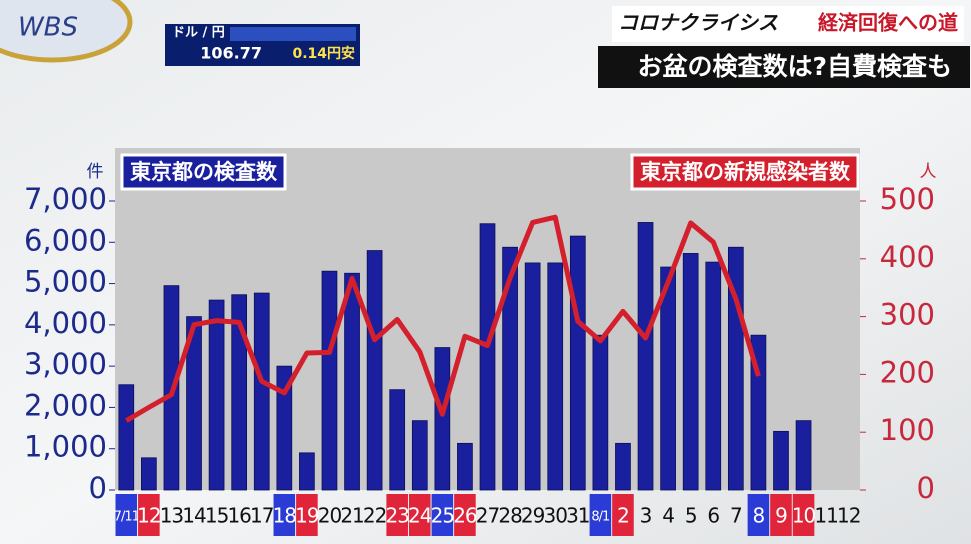  I want to click on legend-item: 東京都の新規感染者数, so click(745, 172).